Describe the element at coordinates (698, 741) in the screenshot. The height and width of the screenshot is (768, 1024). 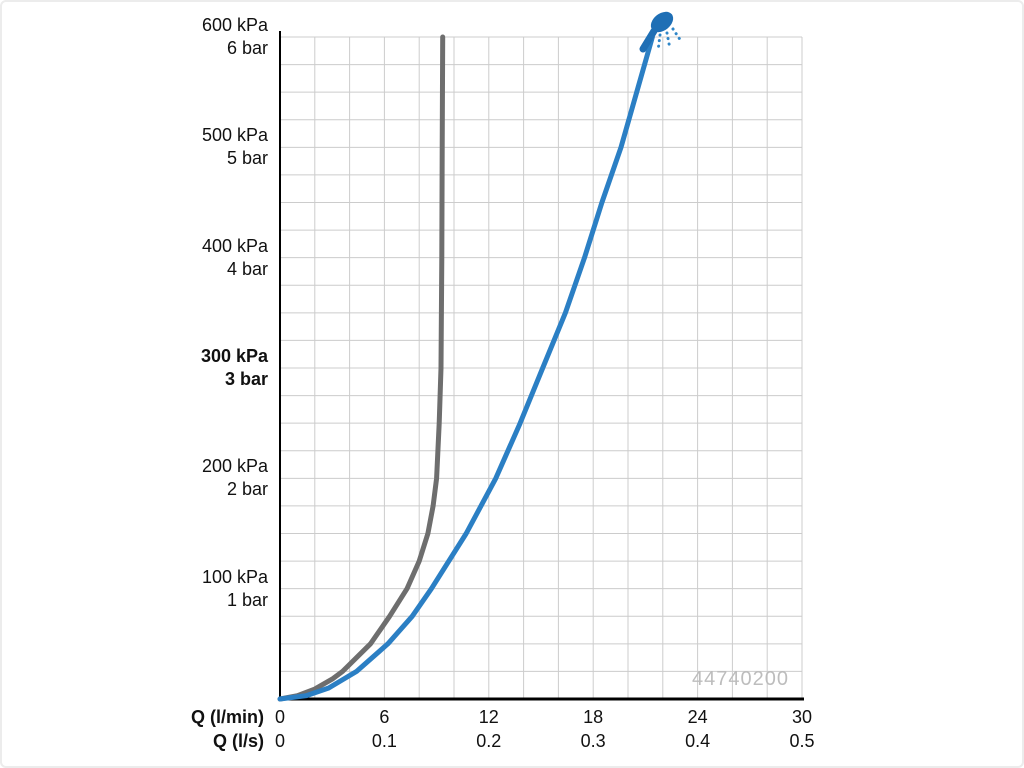
I see `x-tick-ls: 0.4` at that location.